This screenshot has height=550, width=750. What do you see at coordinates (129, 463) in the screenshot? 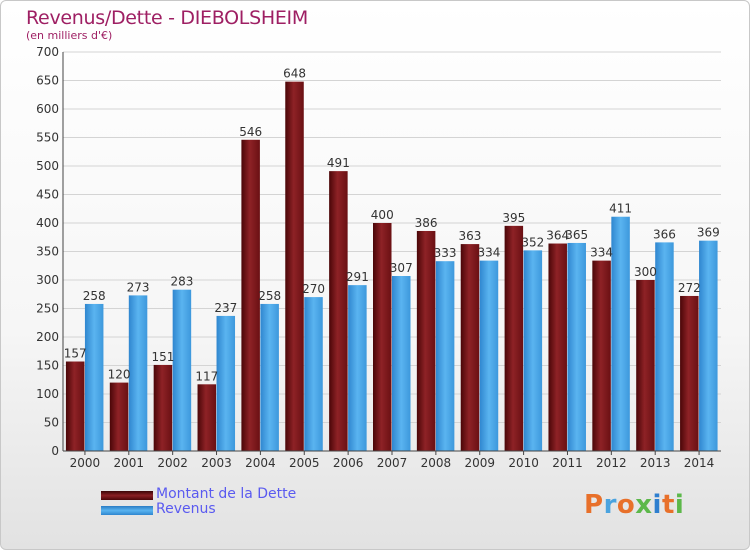
I see `x-tick-label: 2001` at bounding box center [129, 463].